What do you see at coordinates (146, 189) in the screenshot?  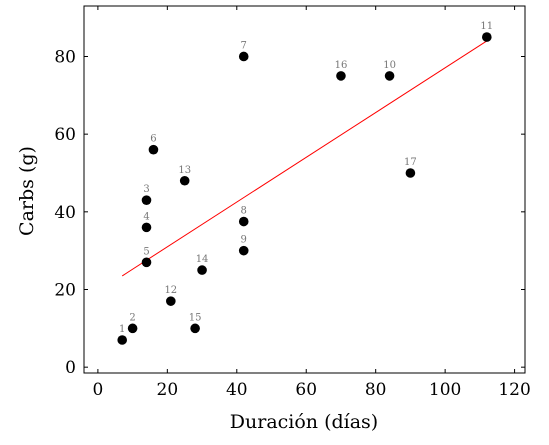 I see `data-point-label: 3` at bounding box center [146, 189].